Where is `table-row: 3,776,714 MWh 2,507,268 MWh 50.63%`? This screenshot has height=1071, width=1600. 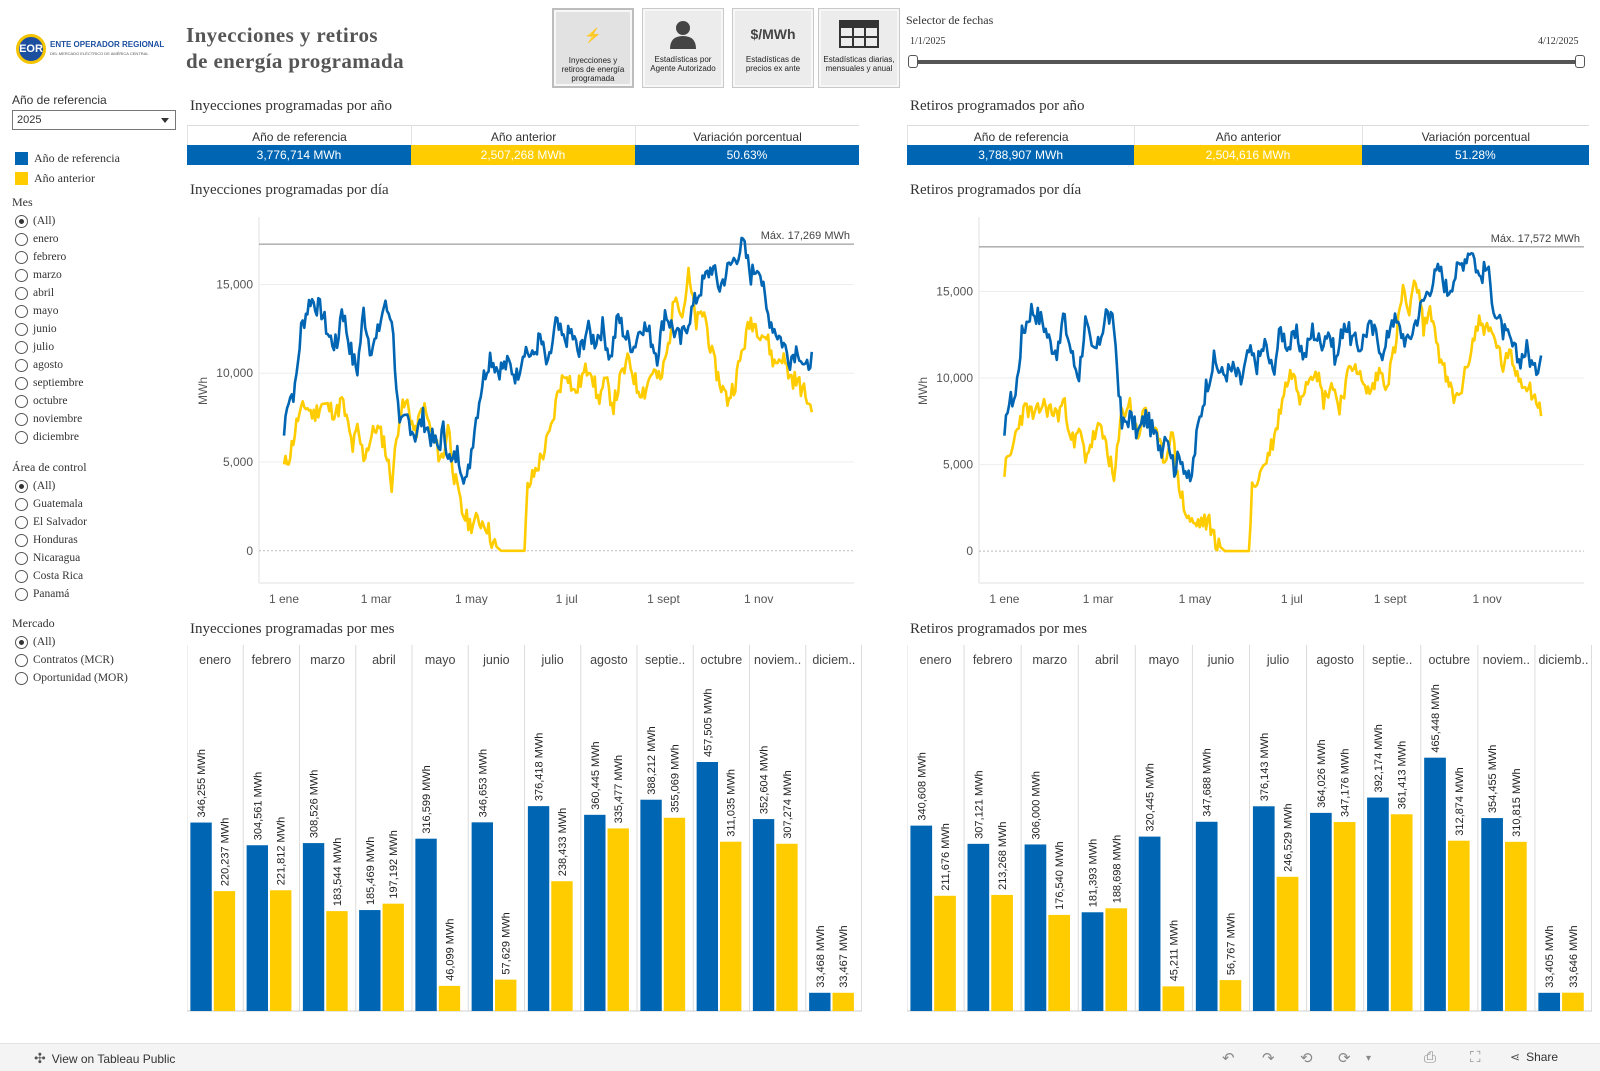
table-row: 3,776,714 MWh 2,507,268 MWh 50.63% is located at coordinates (523, 155).